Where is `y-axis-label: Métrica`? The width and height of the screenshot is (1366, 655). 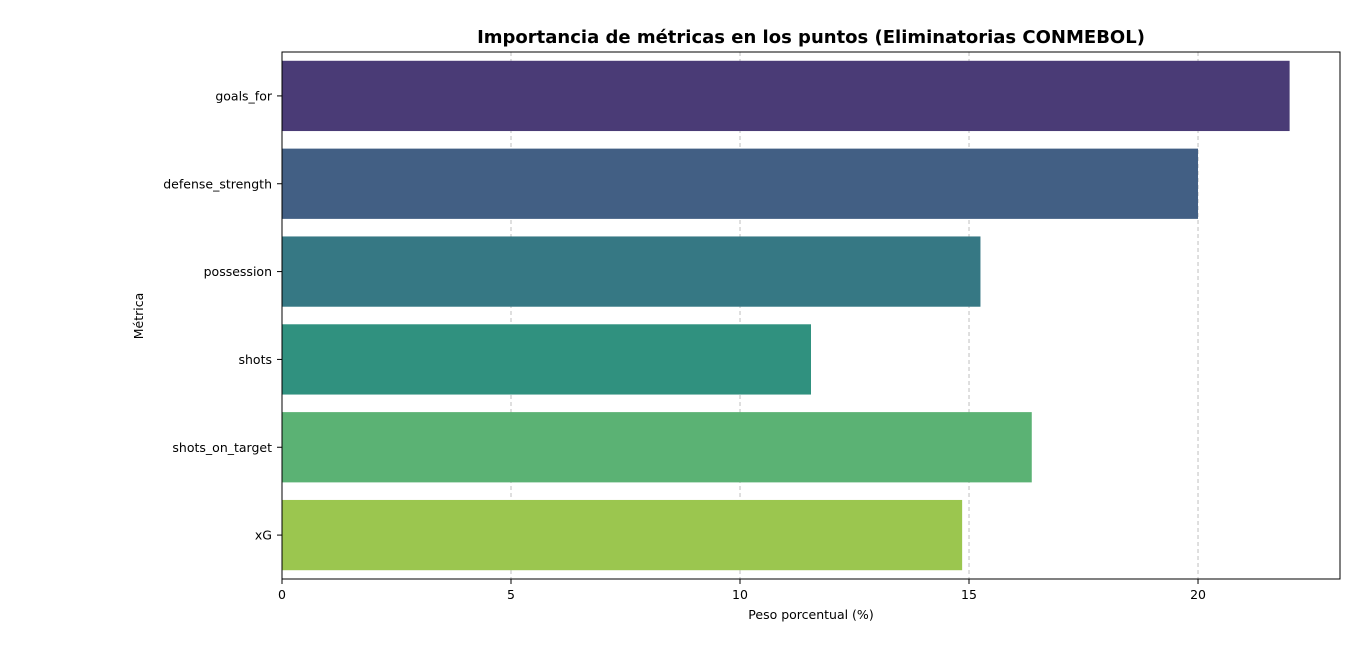
y-axis-label: Métrica is located at coordinates (138, 316).